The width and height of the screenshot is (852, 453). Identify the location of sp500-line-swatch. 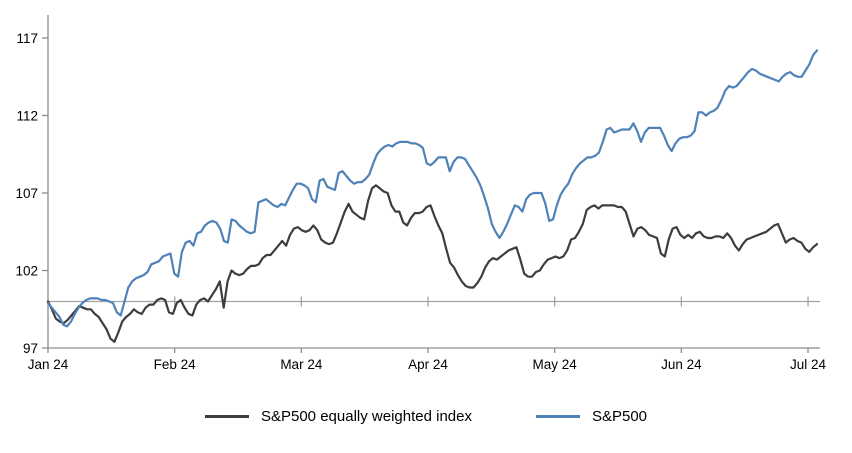
(557, 416).